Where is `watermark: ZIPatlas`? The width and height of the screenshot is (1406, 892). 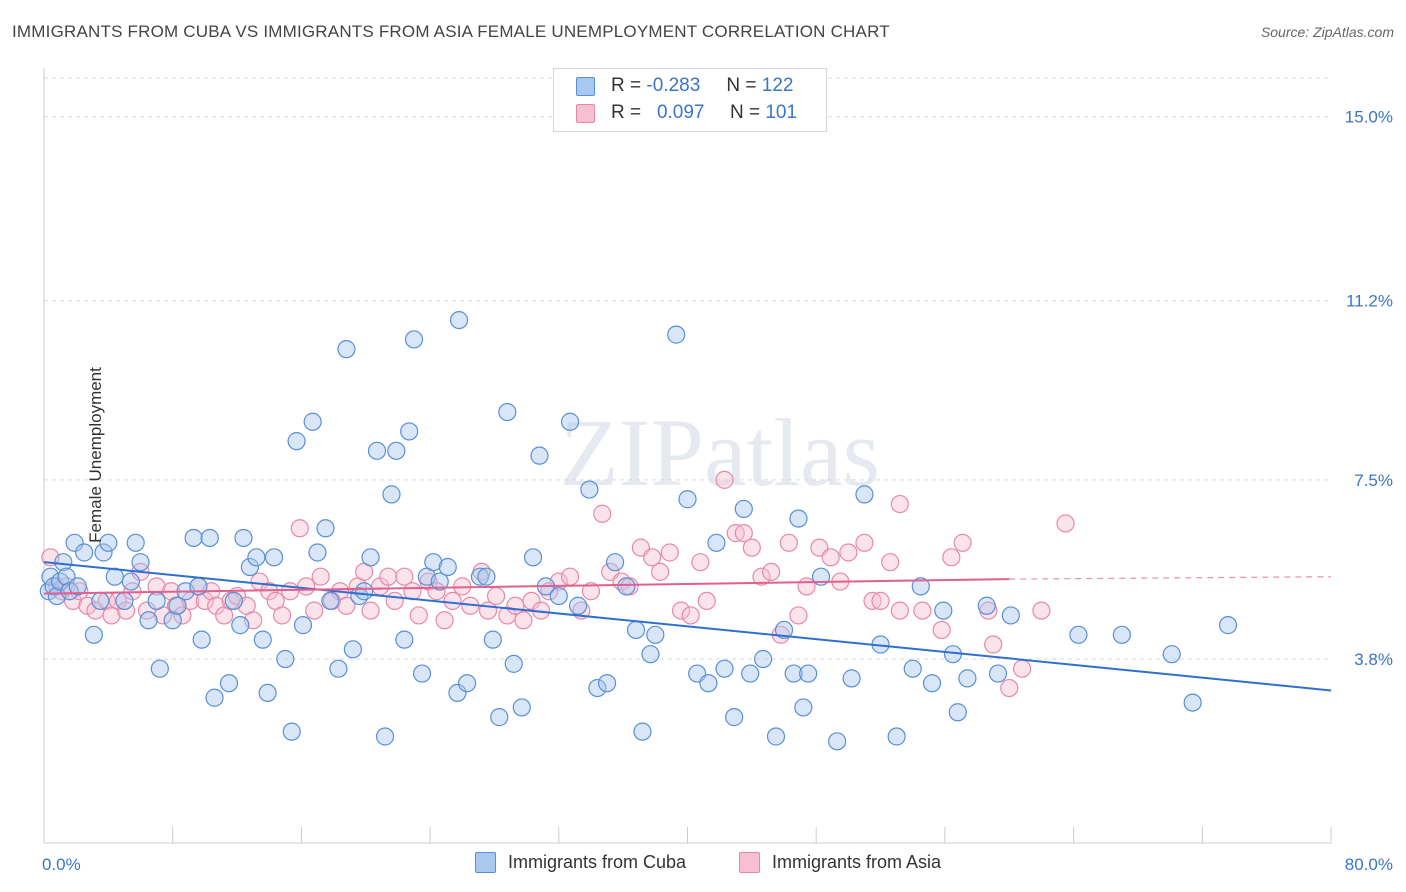
watermark: ZIPatlas is located at coordinates (720, 452).